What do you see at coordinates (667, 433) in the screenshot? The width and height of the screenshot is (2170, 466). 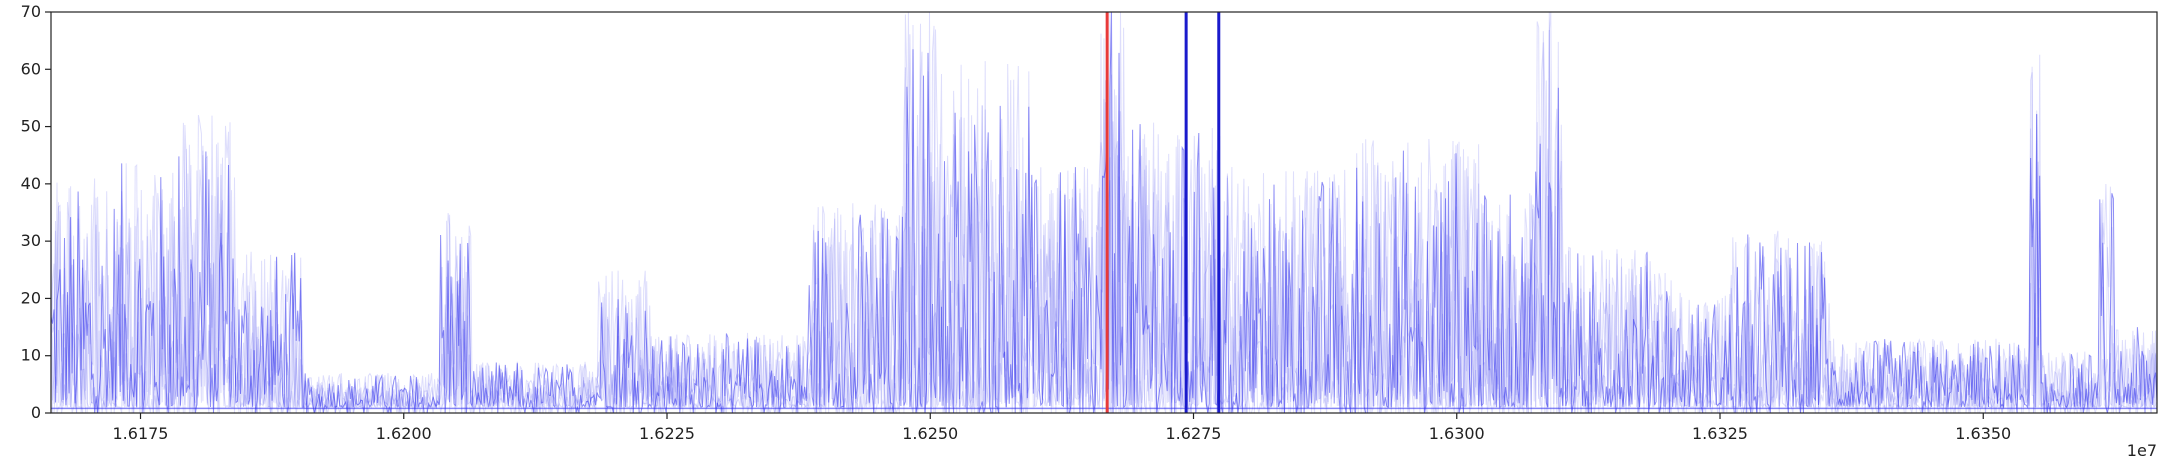 I see `x-tick-label: 1.6225` at bounding box center [667, 433].